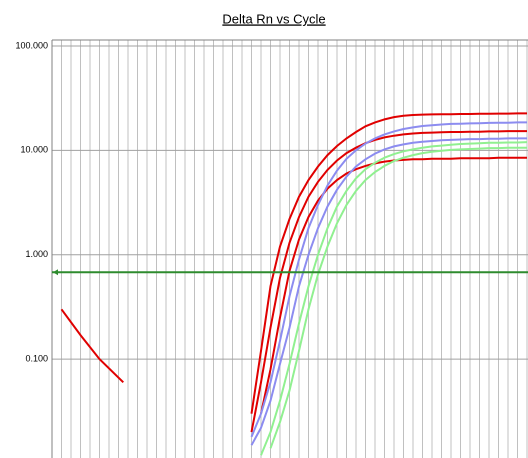  Describe the element at coordinates (36, 359) in the screenshot. I see `y-tick-label: 0.100` at that location.